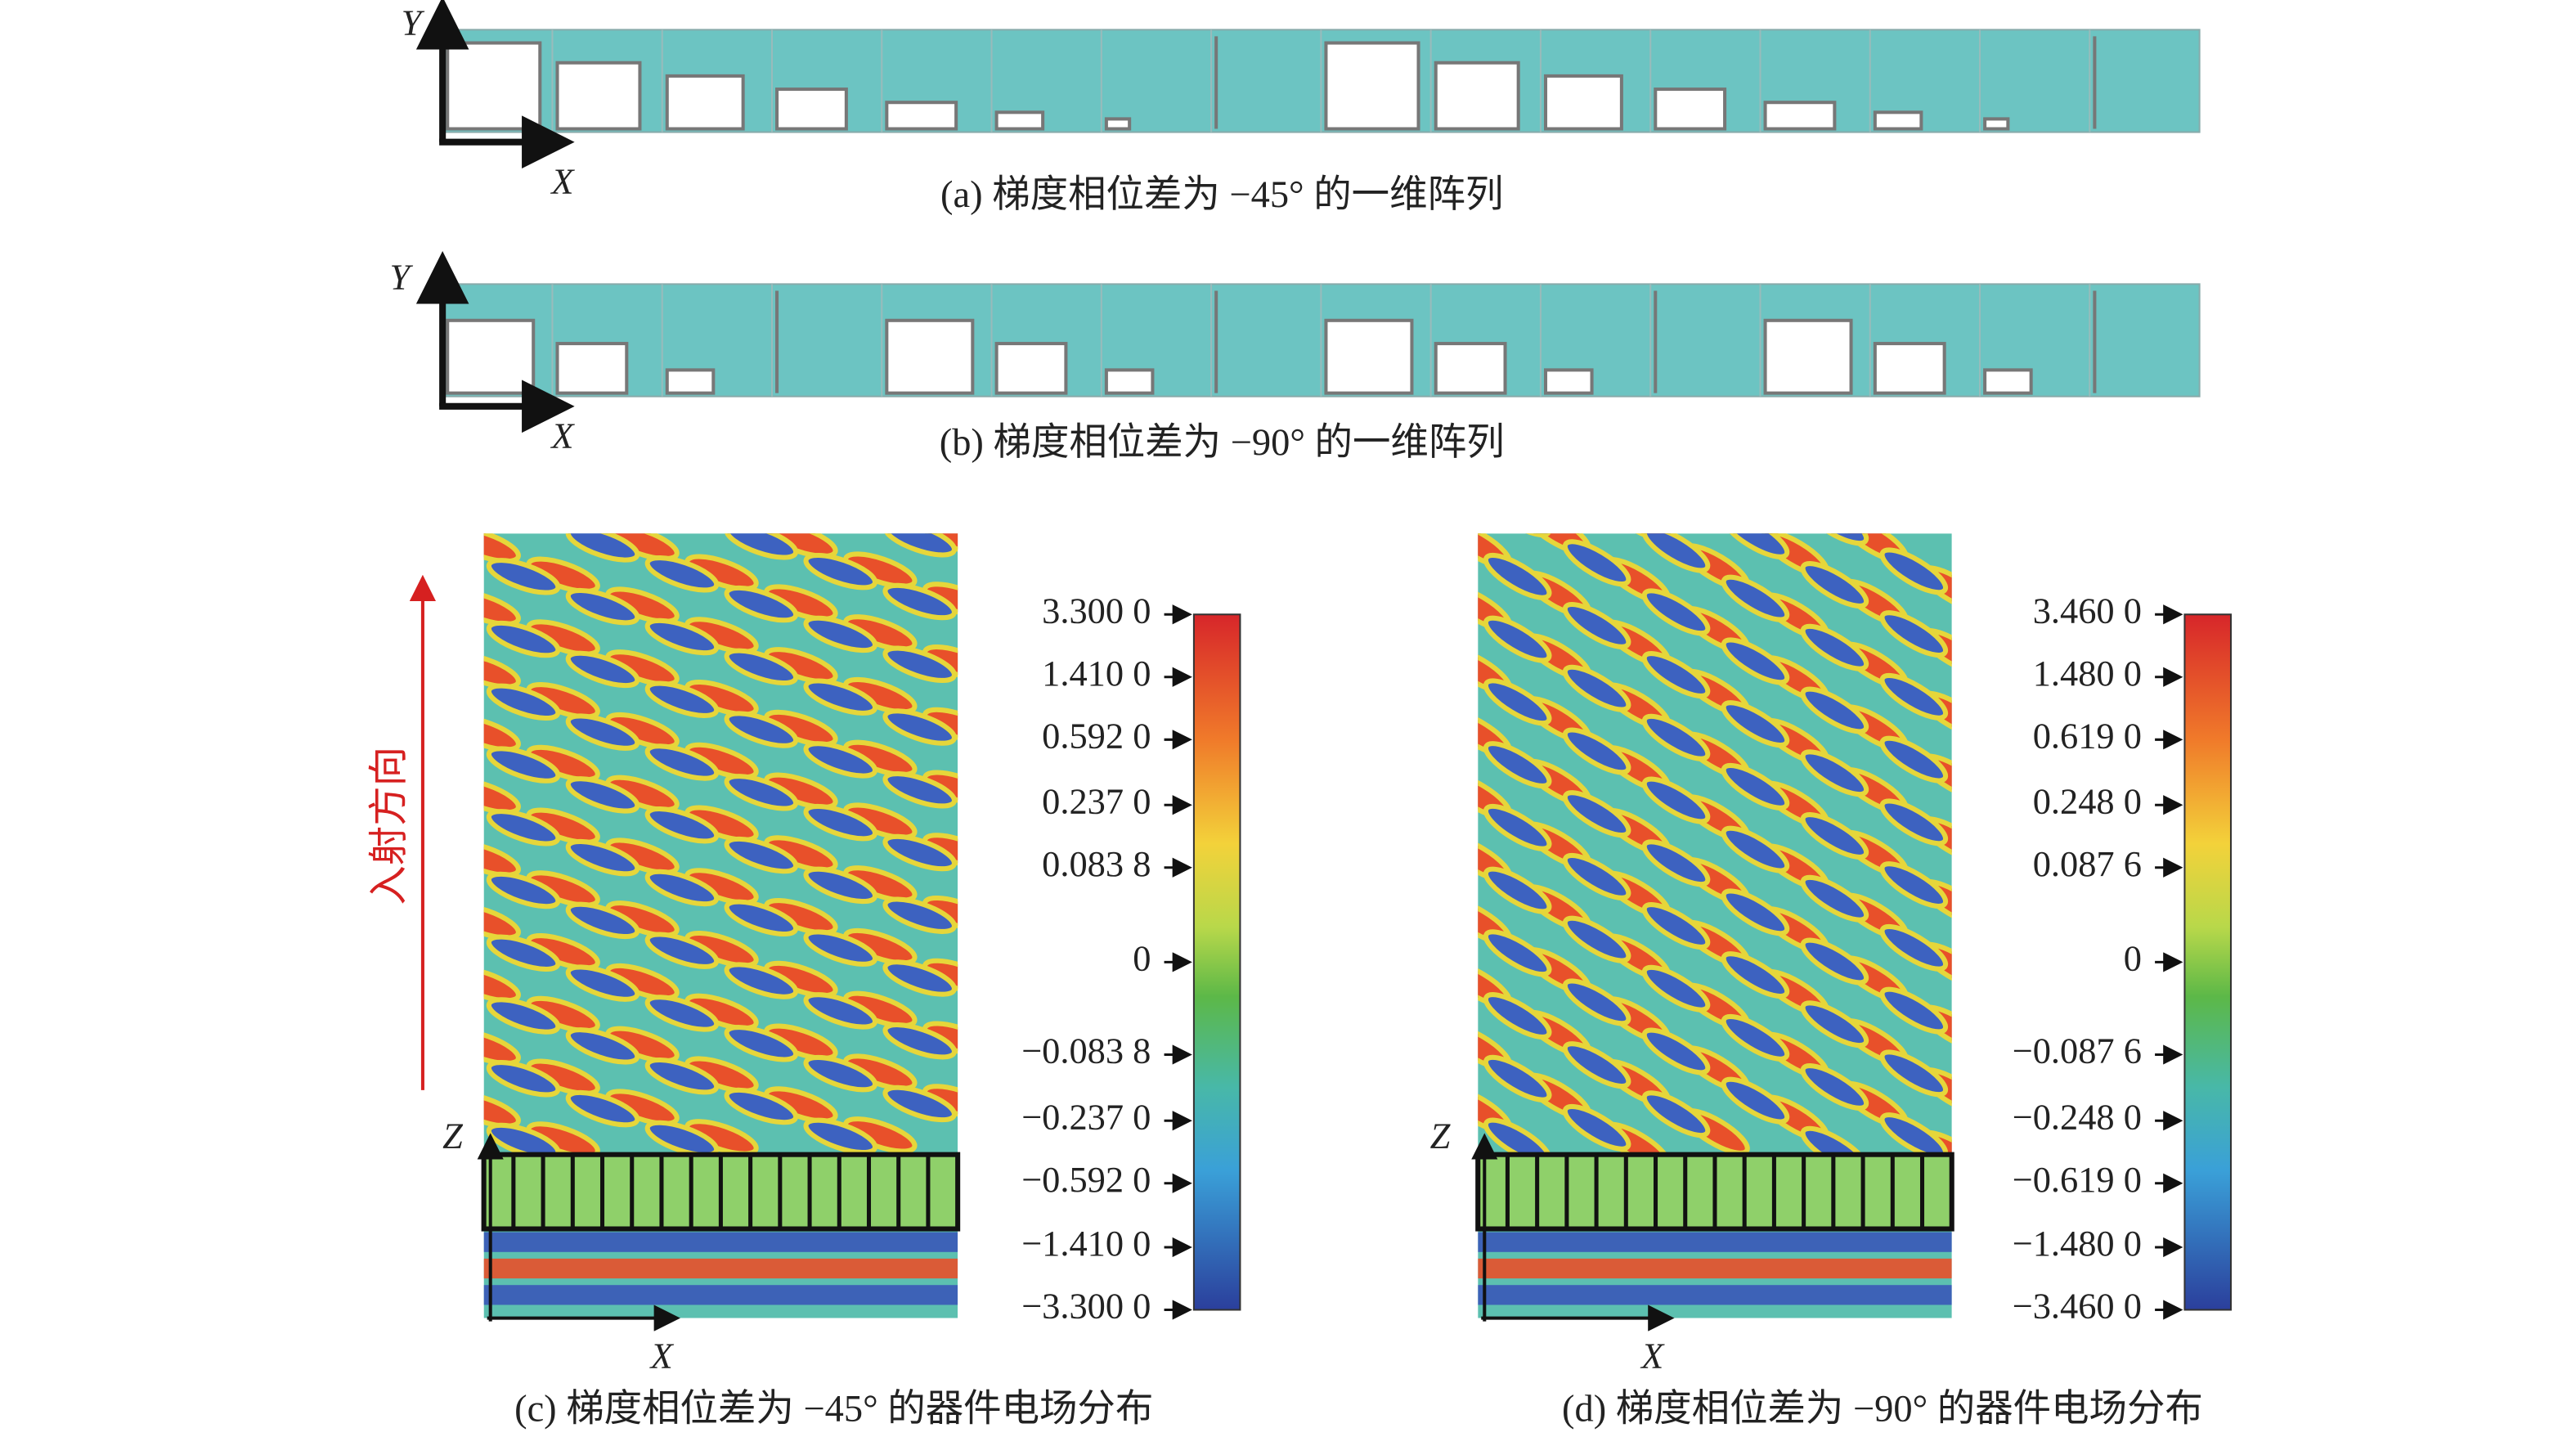 Image resolution: width=2576 pixels, height=1437 pixels. What do you see at coordinates (1096, 800) in the screenshot?
I see `colorbar-label: 0.237 0` at bounding box center [1096, 800].